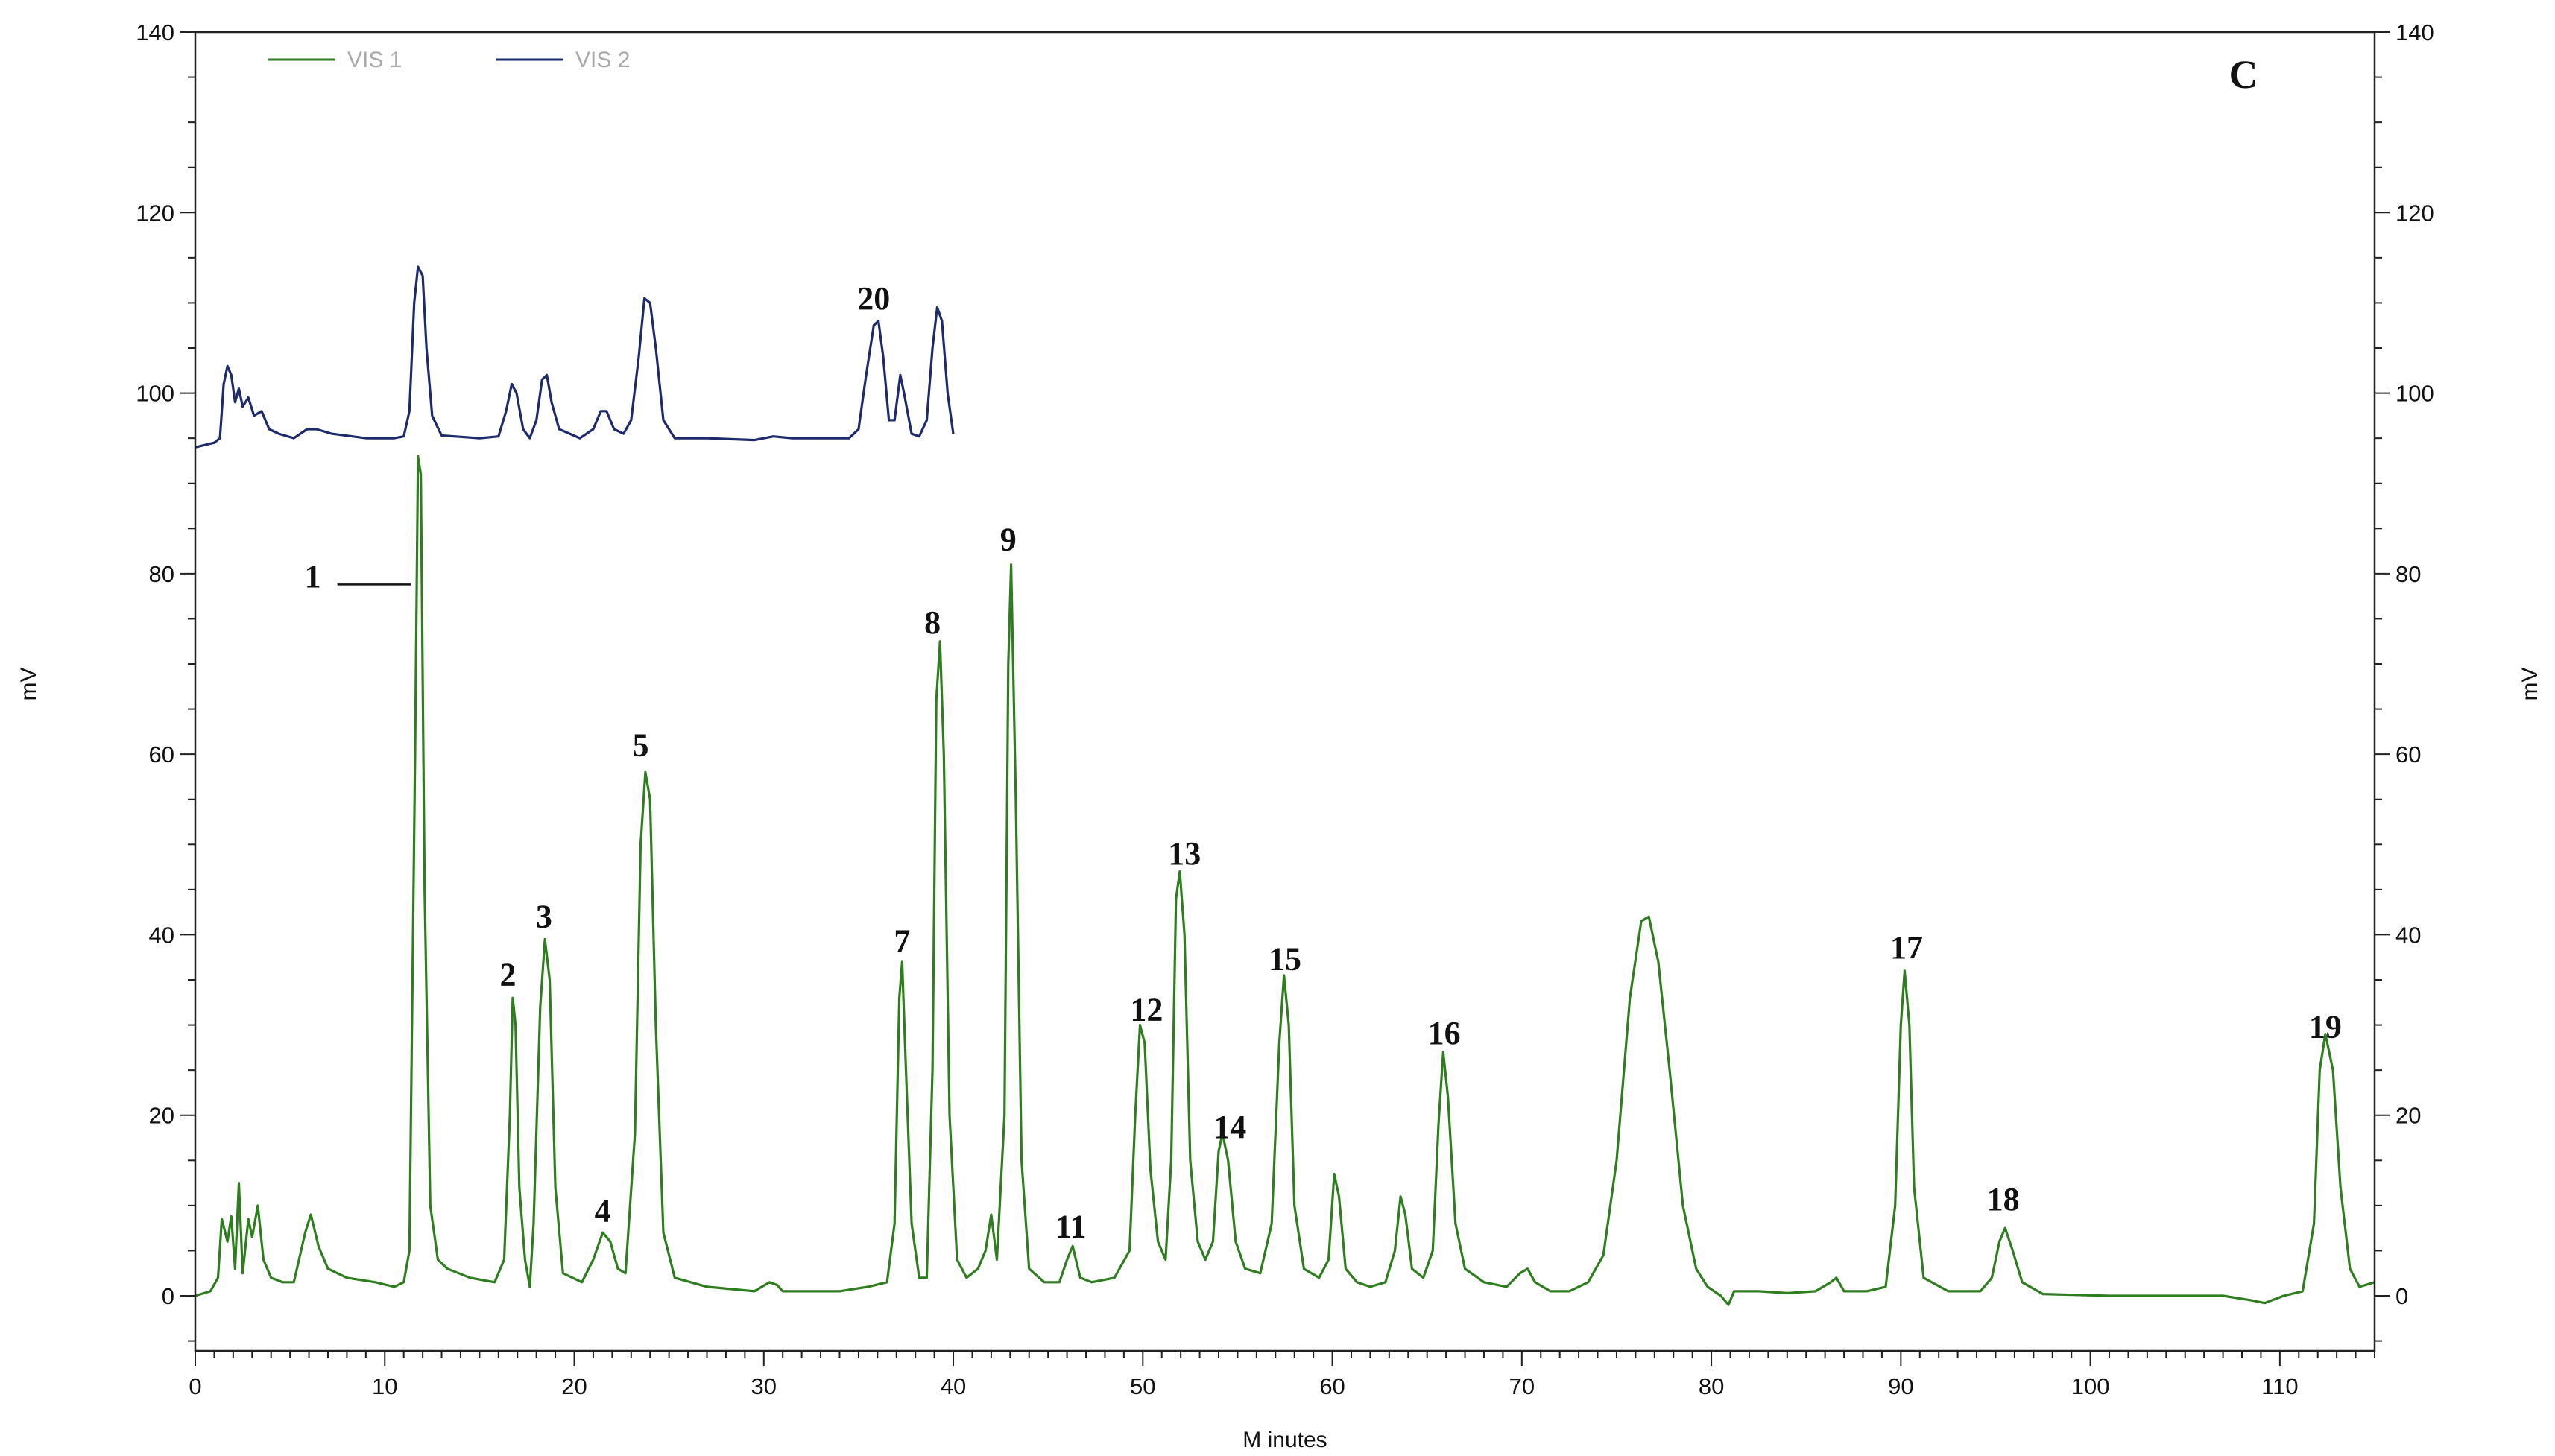 The width and height of the screenshot is (2555, 1456). I want to click on legend: VIS 1 VIS 2, so click(449, 60).